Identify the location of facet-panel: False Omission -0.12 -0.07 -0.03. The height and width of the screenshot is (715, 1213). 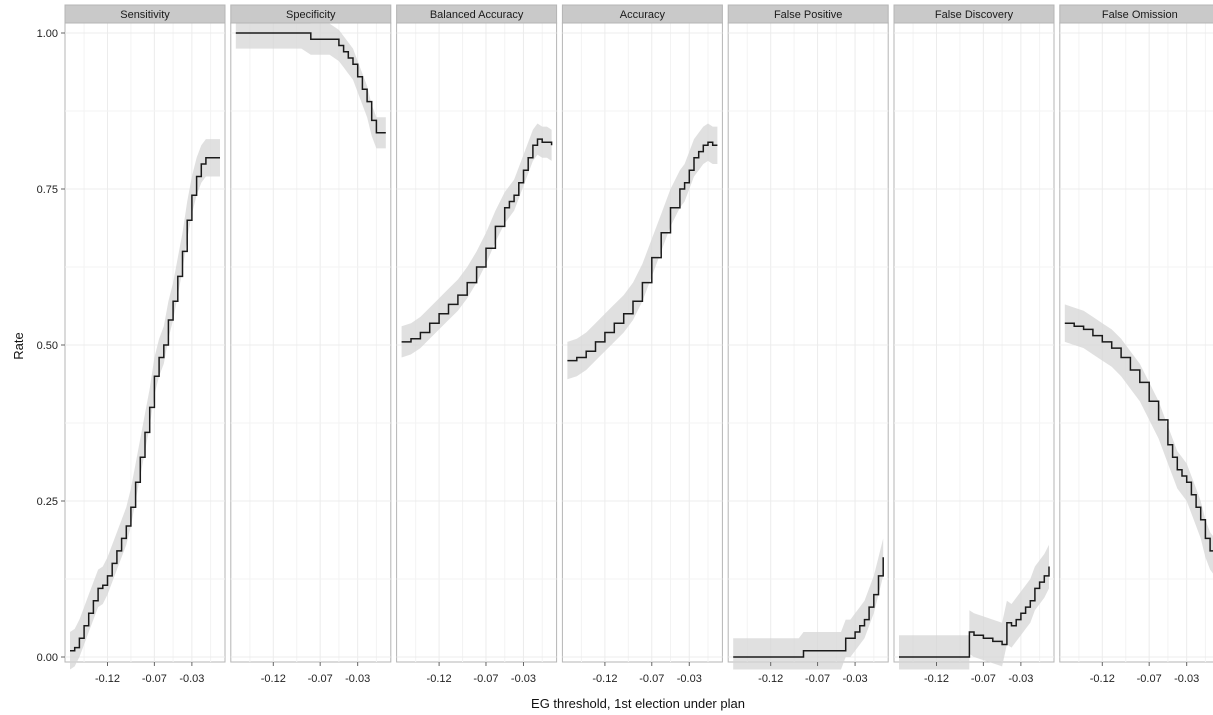
(1136, 344).